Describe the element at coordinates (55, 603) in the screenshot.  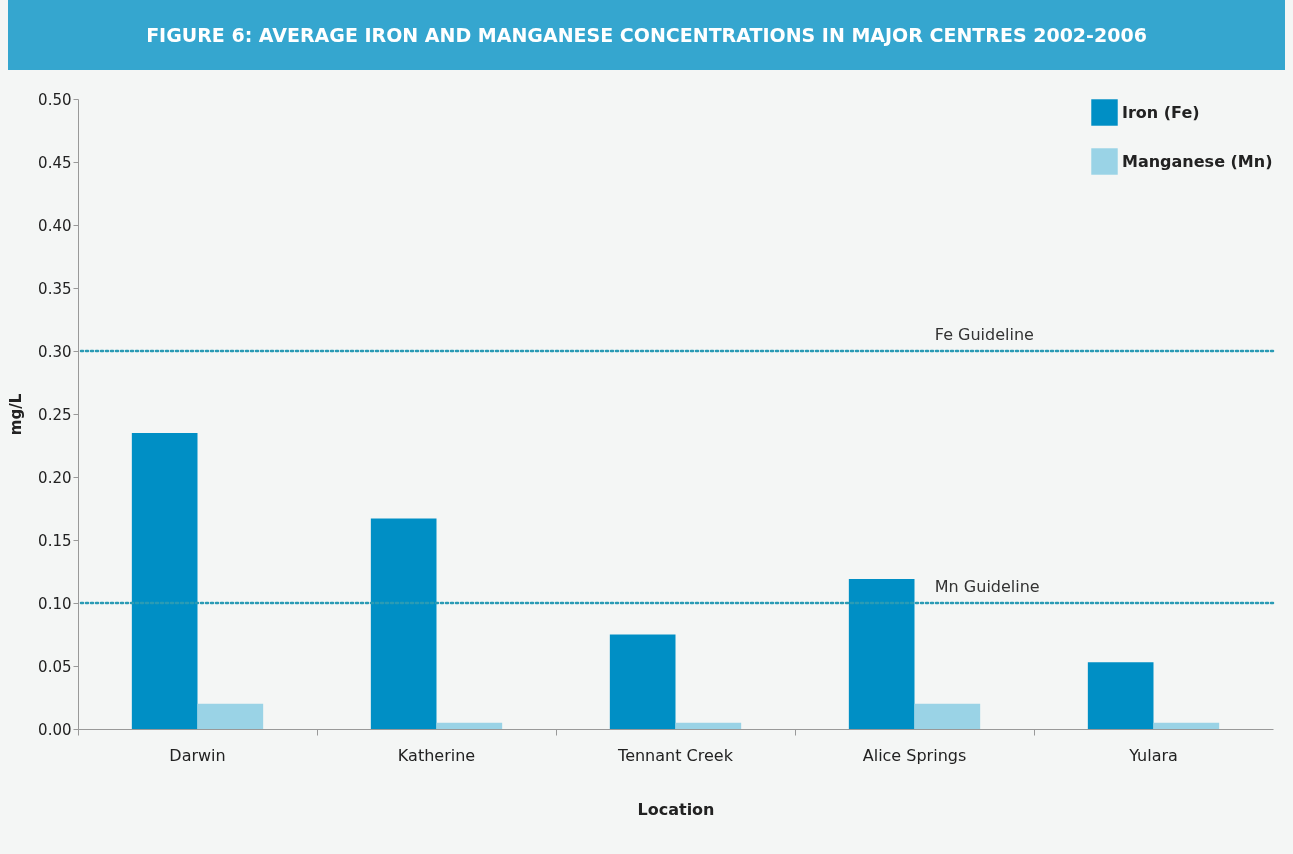
I see `y-tick-label: 0.10` at that location.